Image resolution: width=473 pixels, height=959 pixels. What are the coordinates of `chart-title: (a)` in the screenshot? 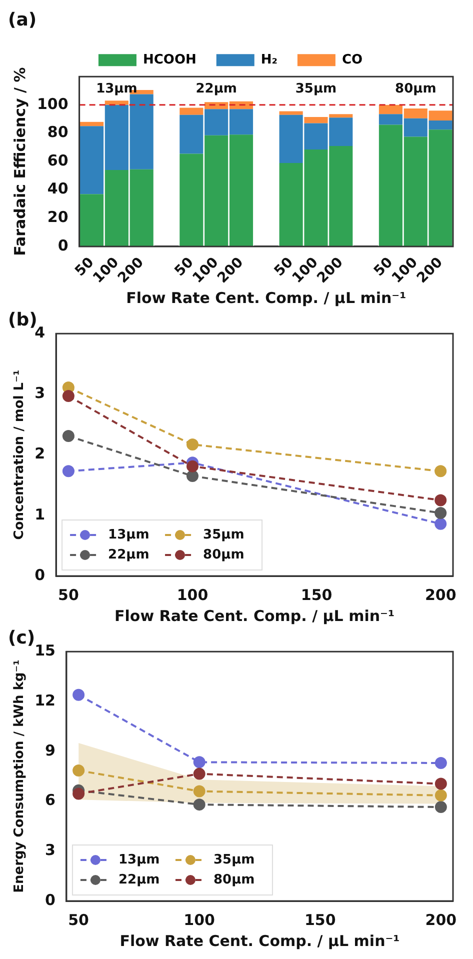 It's located at (22, 19).